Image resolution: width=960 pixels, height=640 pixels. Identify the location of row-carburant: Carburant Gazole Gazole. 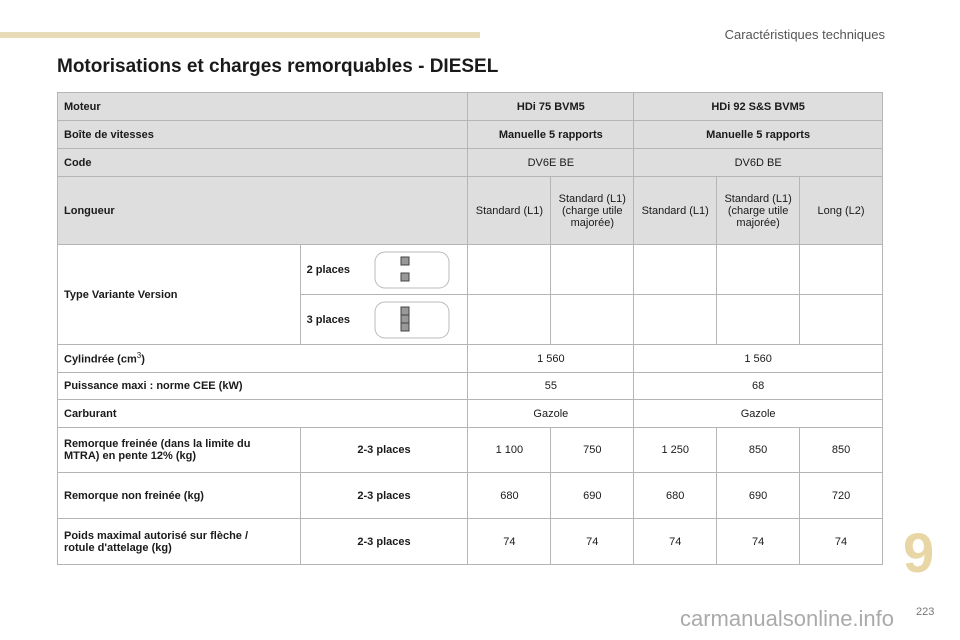
(469, 413).